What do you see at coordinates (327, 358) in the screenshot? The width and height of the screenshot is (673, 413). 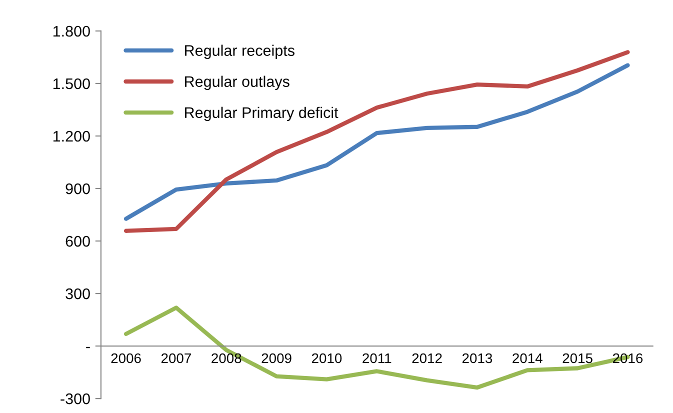 I see `x-tick-label: 2010` at bounding box center [327, 358].